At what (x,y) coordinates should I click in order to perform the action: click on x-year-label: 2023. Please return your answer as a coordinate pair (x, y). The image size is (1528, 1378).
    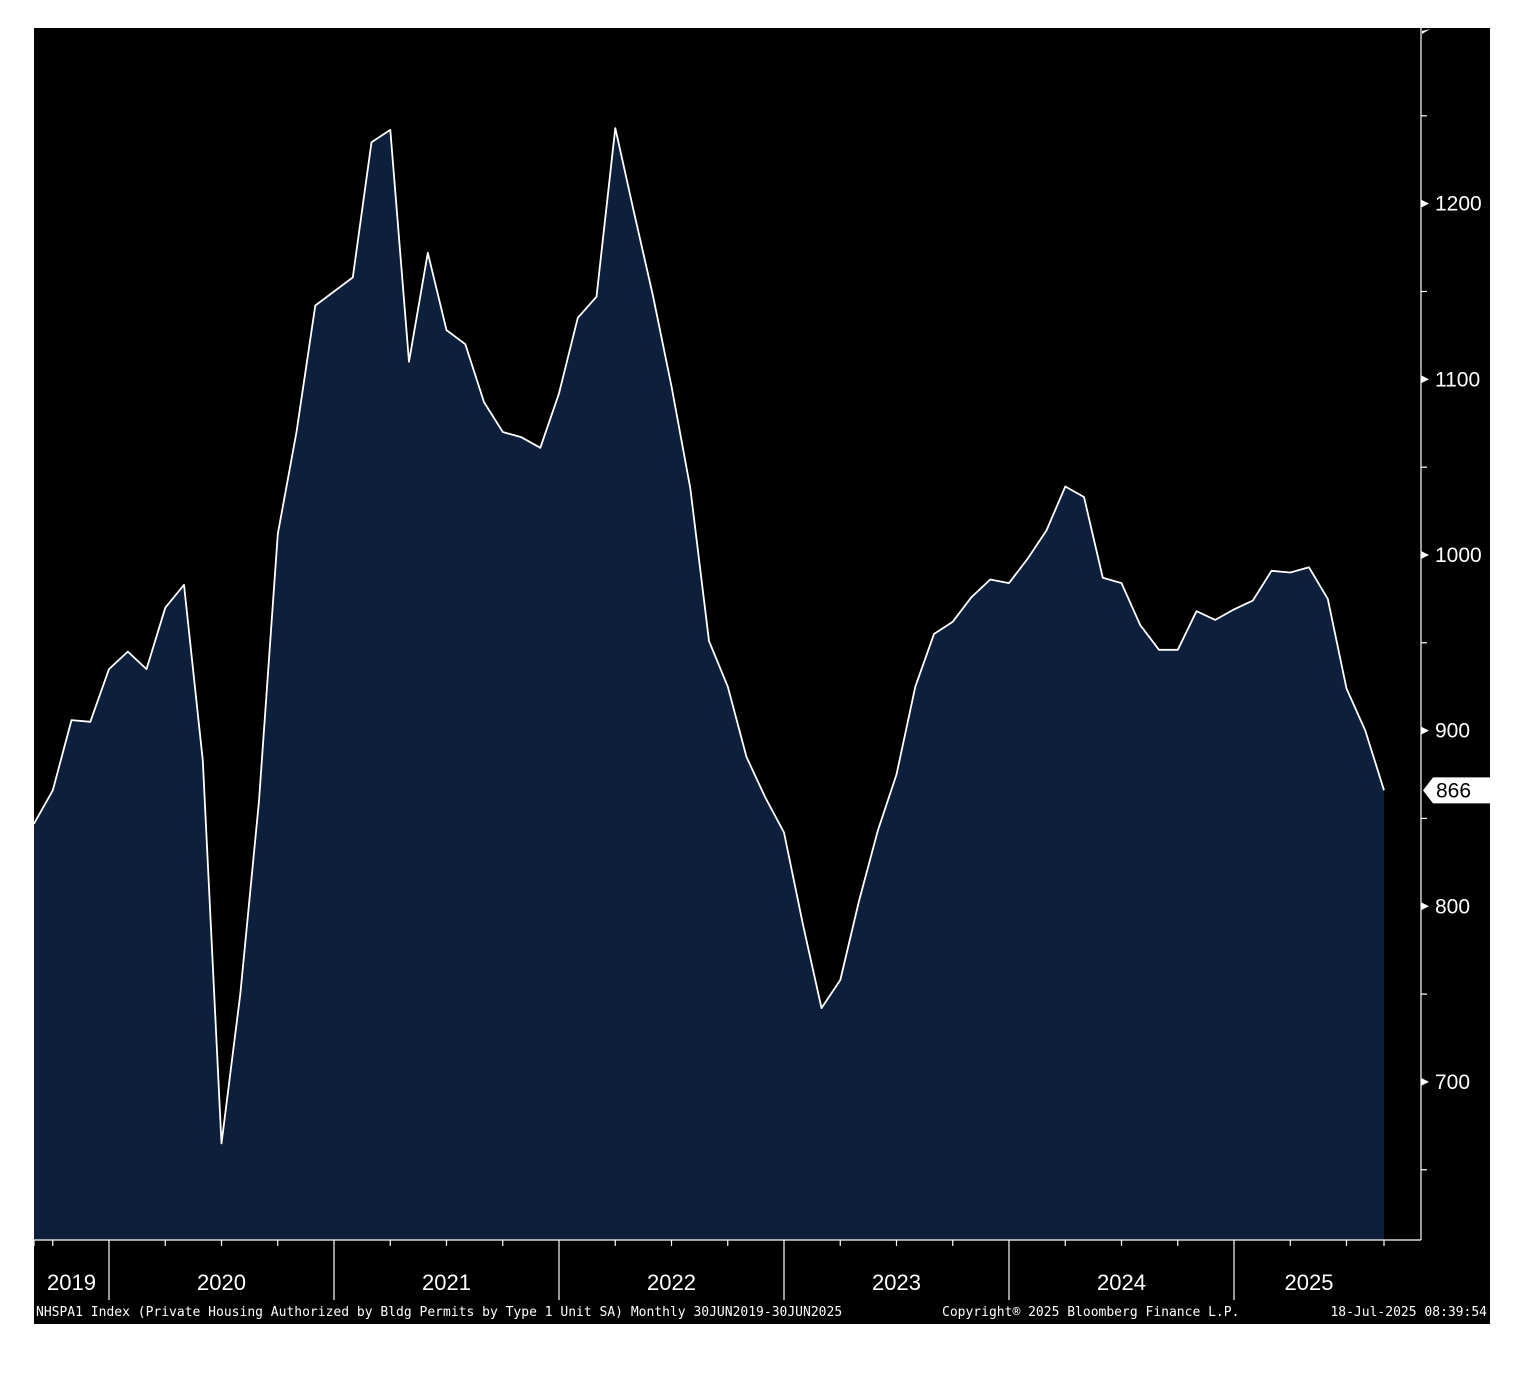
    Looking at the image, I should click on (896, 1282).